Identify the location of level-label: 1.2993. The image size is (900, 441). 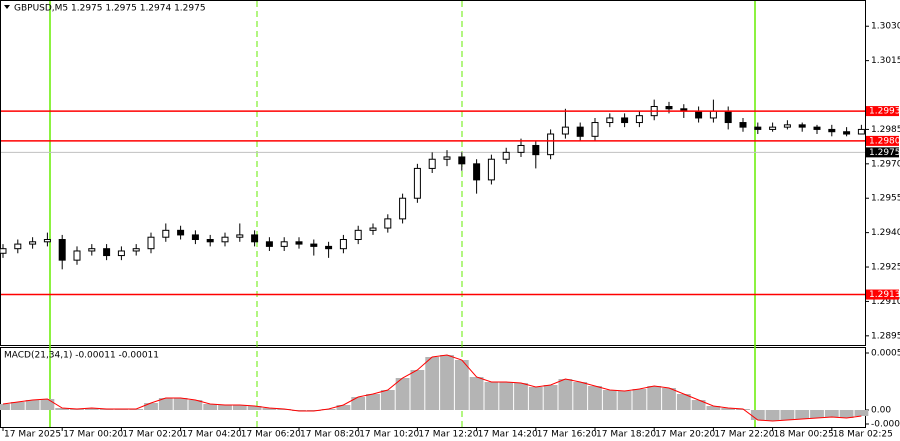
(884, 112).